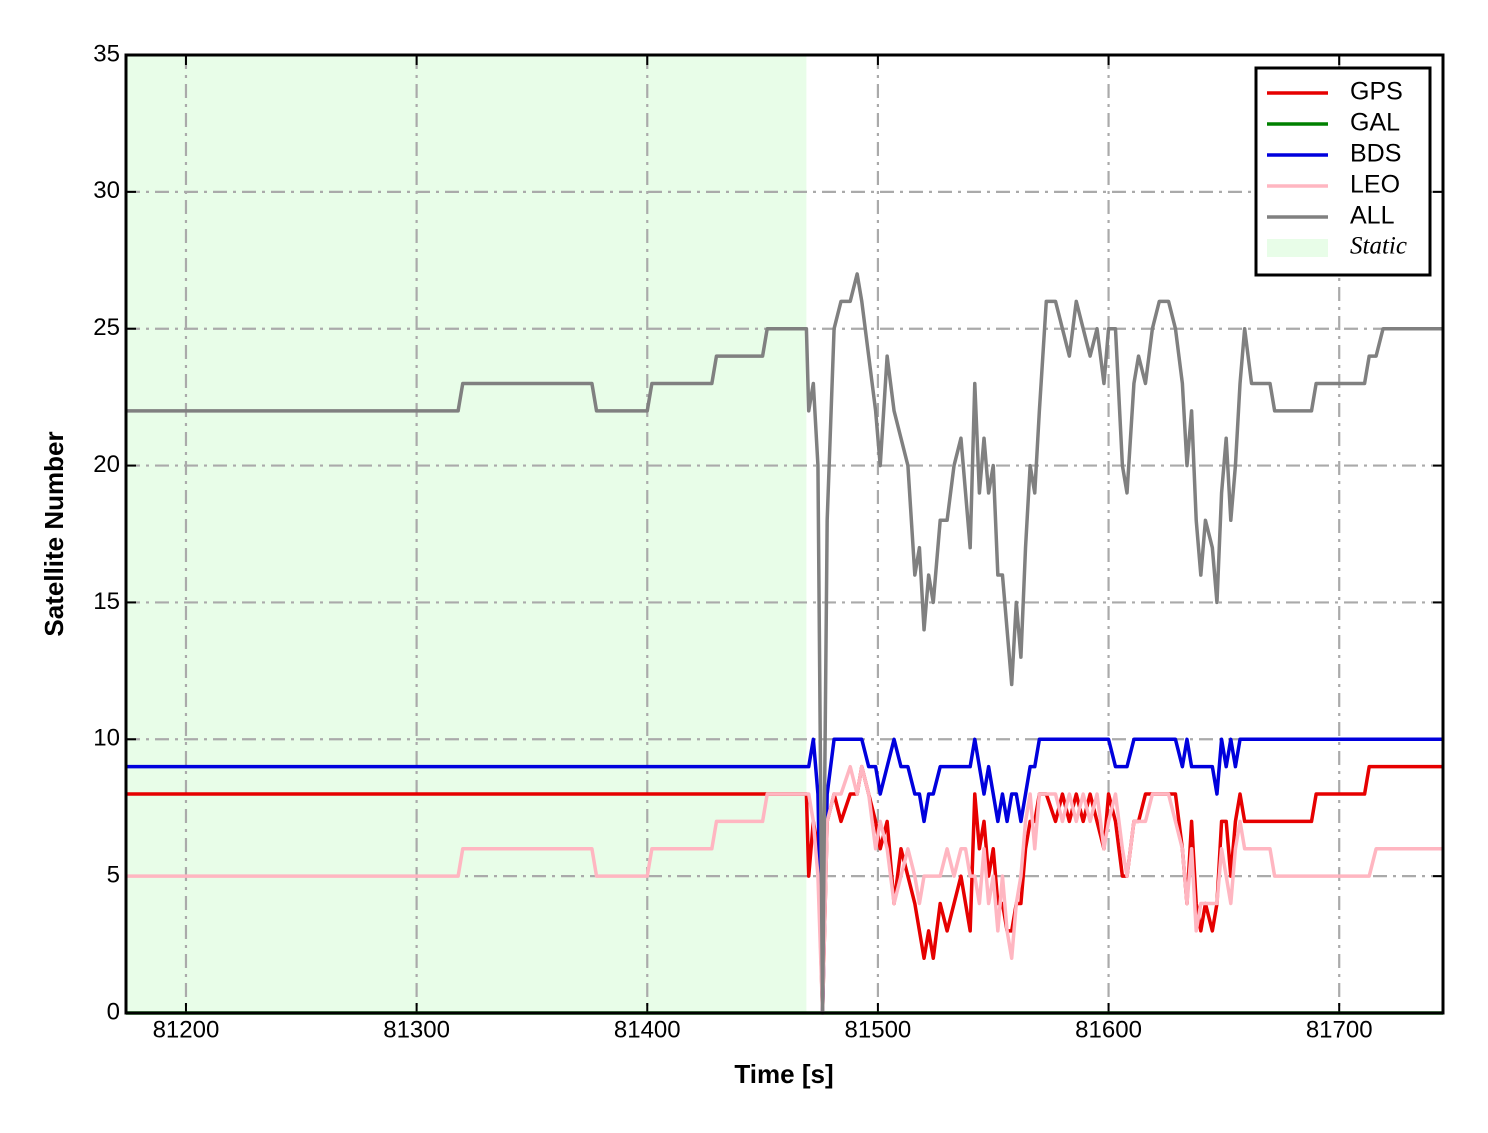 Image resolution: width=1488 pixels, height=1133 pixels. Describe the element at coordinates (416, 1029) in the screenshot. I see `x-tick-label: 81300` at that location.